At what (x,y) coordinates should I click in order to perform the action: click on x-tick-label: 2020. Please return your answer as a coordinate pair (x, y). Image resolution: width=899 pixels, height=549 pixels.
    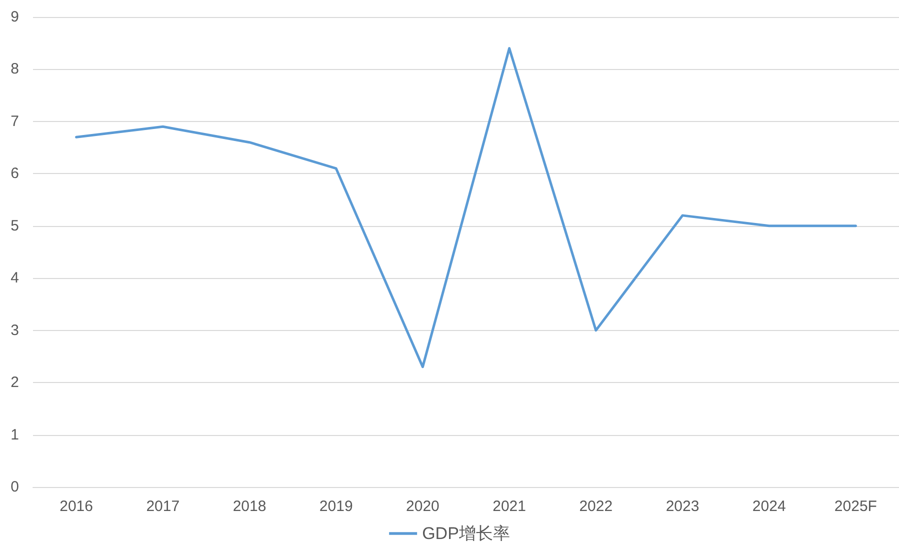
    Looking at the image, I should click on (423, 506).